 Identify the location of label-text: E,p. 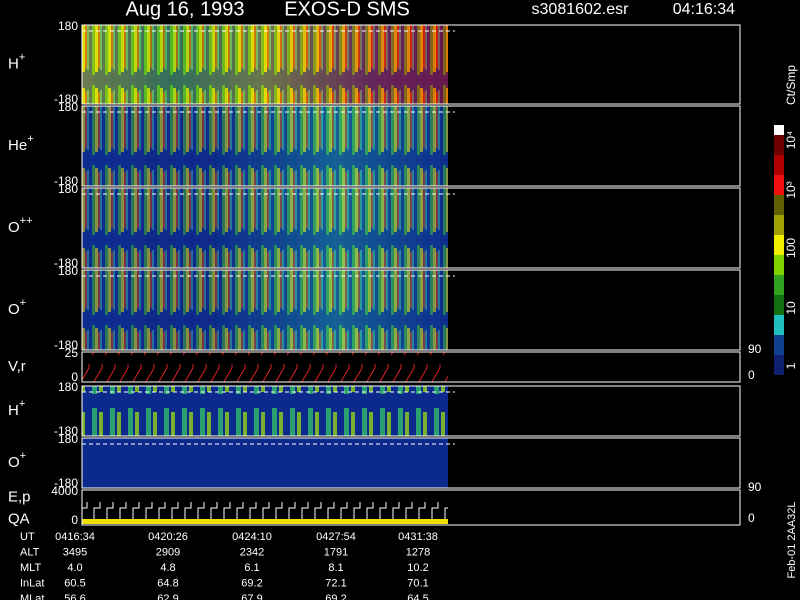
(19, 496).